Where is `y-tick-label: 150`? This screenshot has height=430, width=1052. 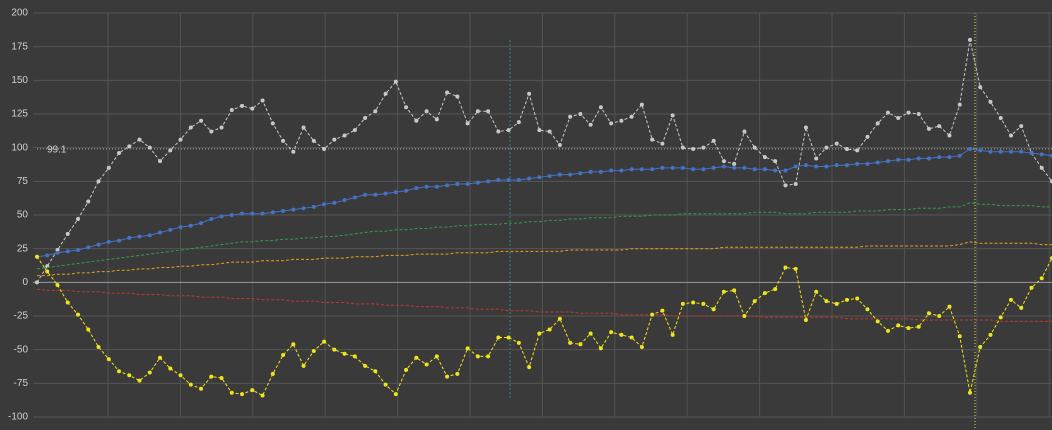 y-tick-label: 150 is located at coordinates (19, 80).